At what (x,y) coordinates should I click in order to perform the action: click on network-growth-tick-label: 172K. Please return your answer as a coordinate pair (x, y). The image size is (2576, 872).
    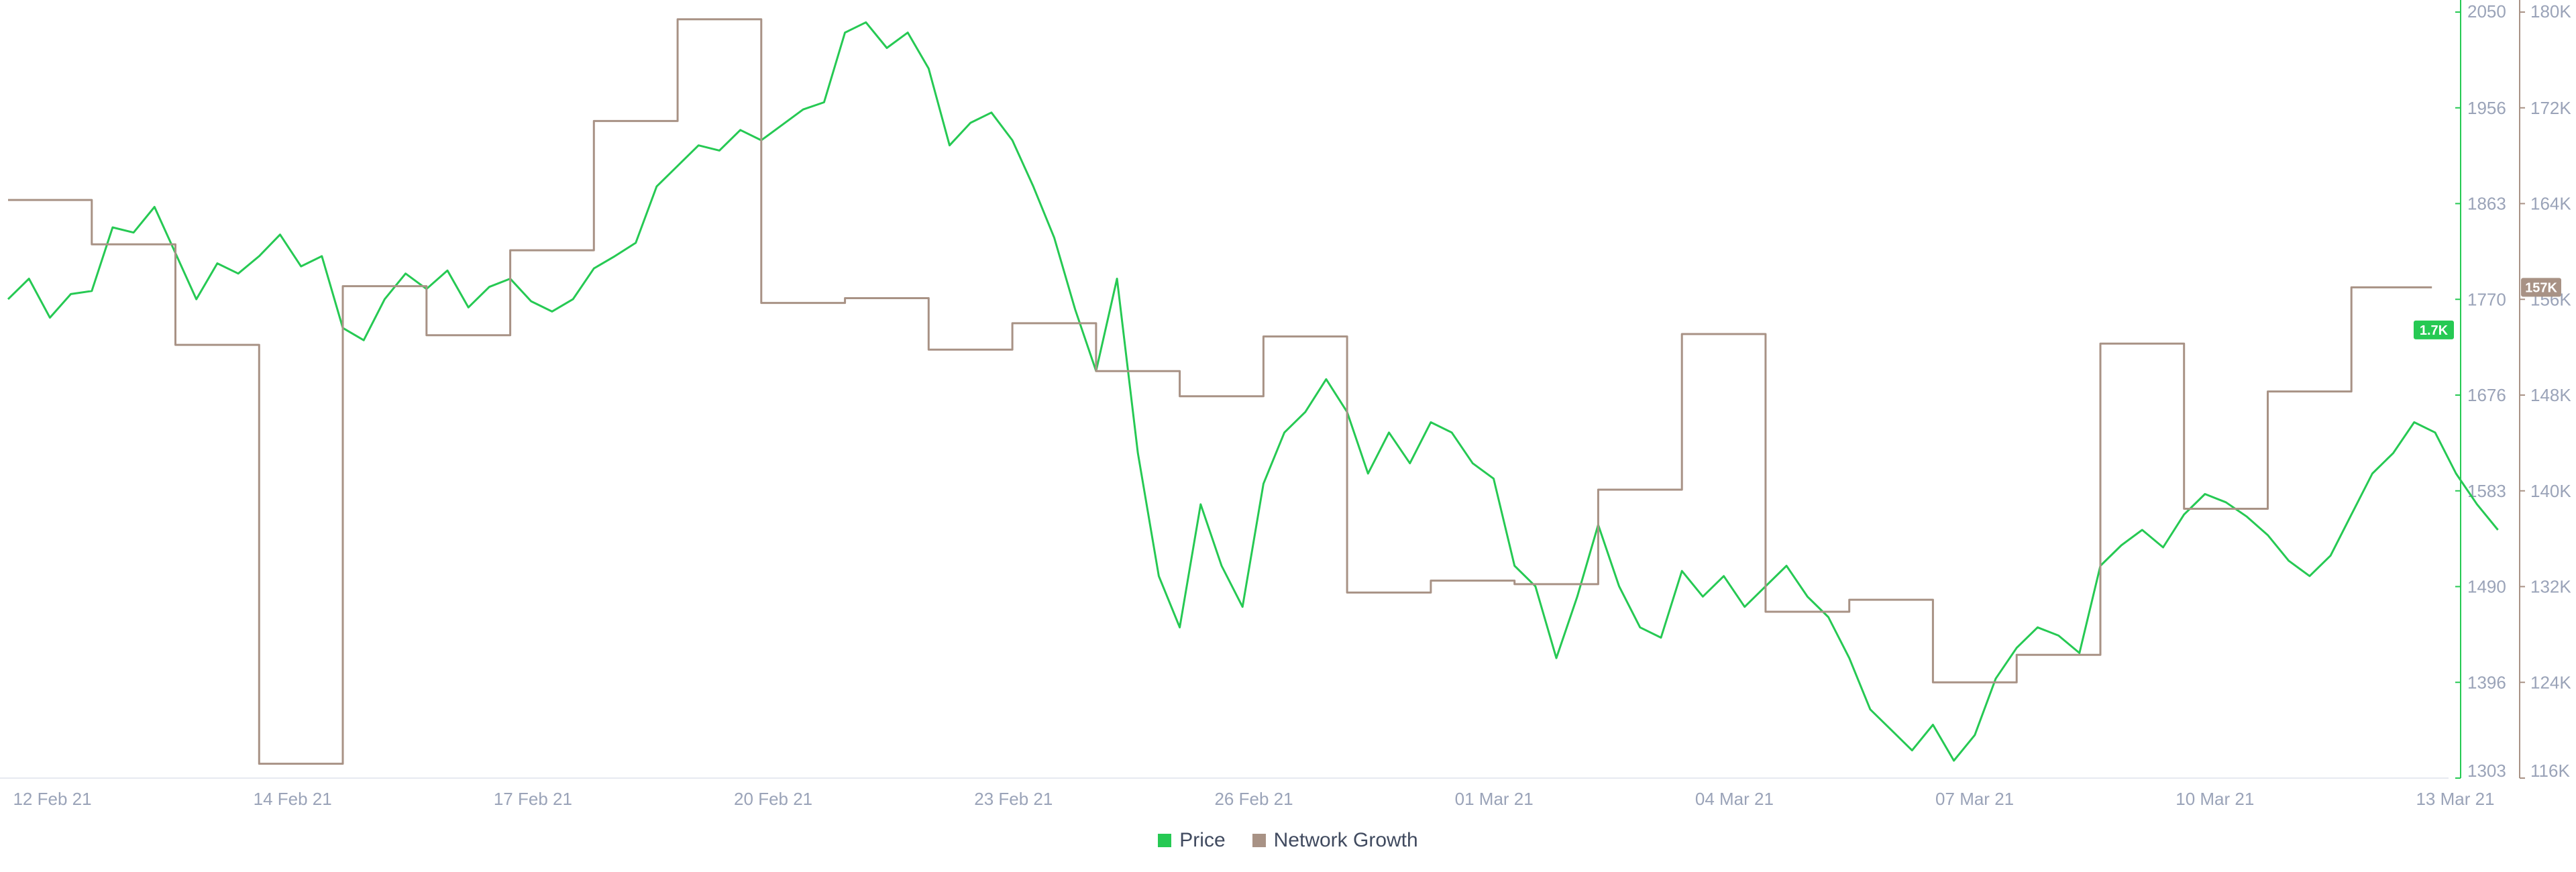
    Looking at the image, I should click on (2550, 108).